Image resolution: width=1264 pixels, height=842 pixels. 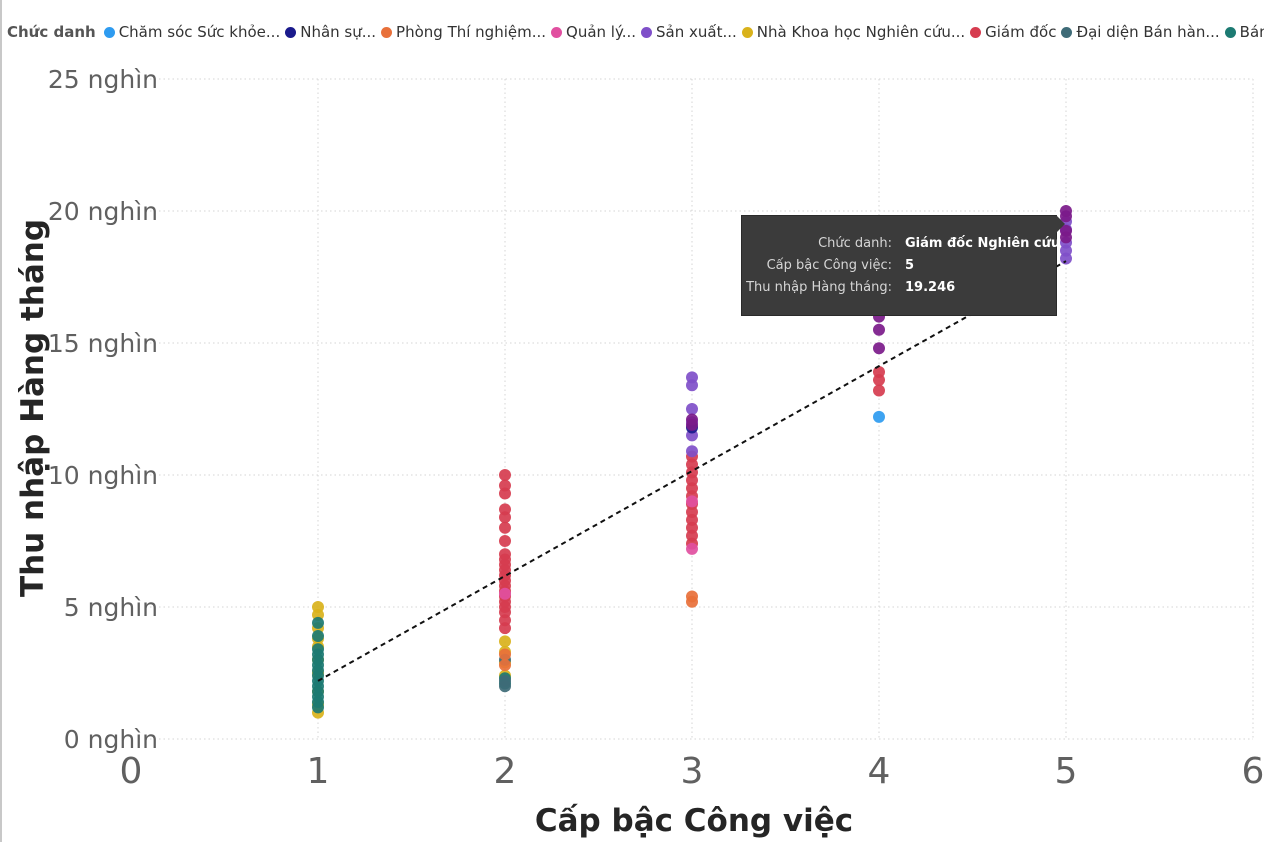 I want to click on x-axis-title: Cấp bậc Công việc, so click(x=694, y=821).